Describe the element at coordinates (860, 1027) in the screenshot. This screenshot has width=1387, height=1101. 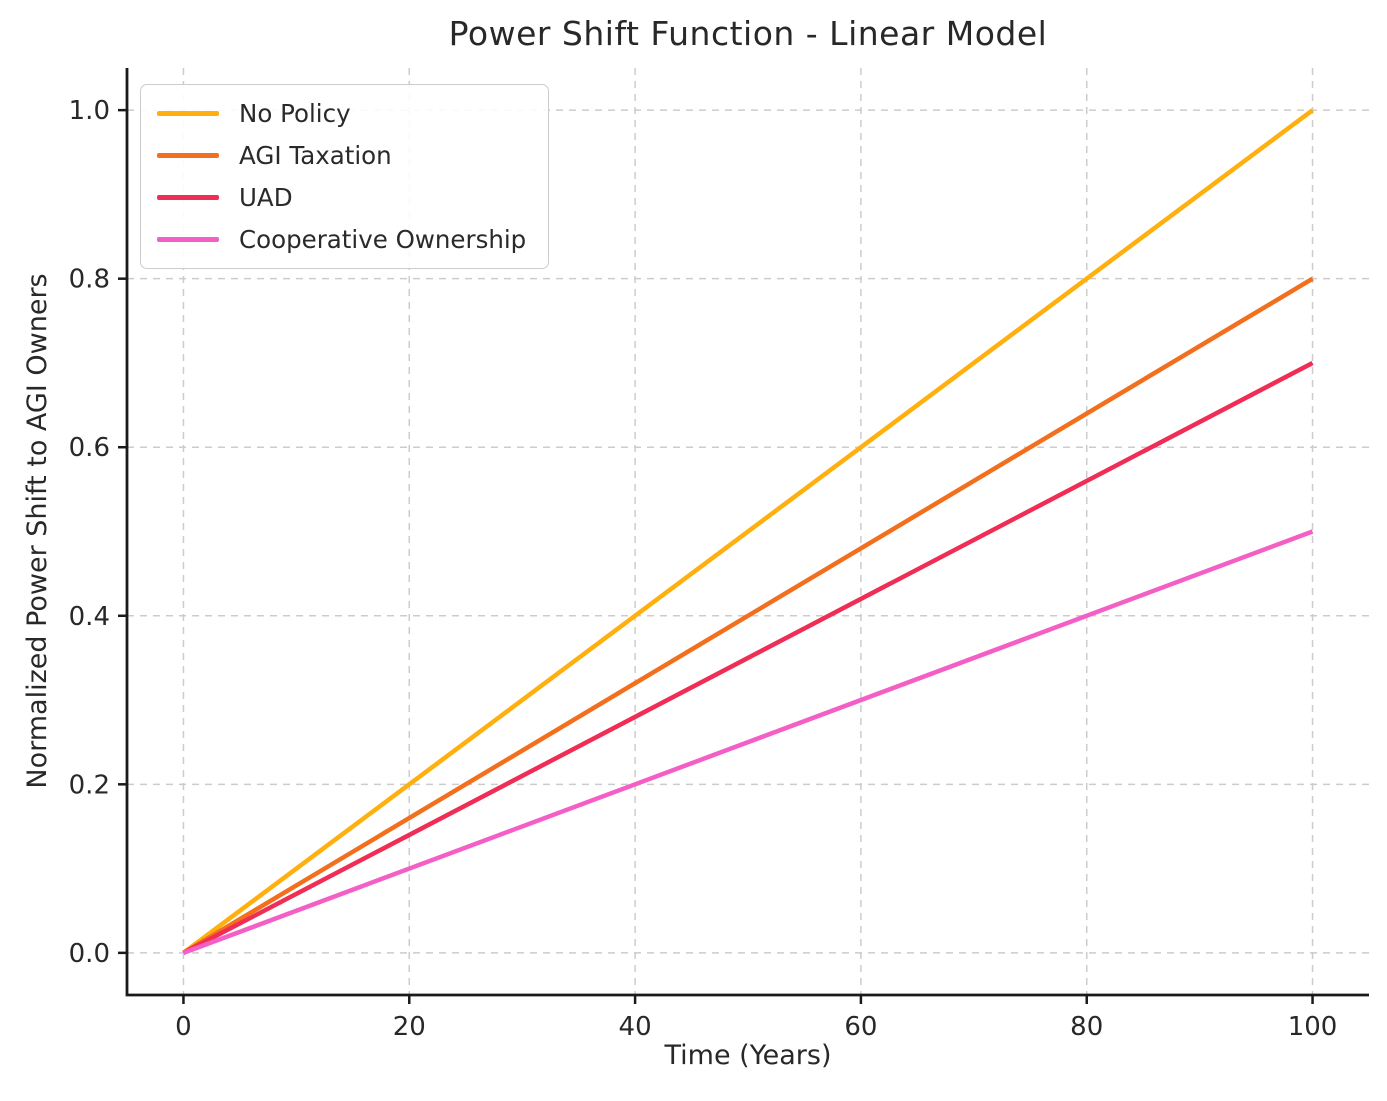
I see `x-tick-label: 60` at that location.